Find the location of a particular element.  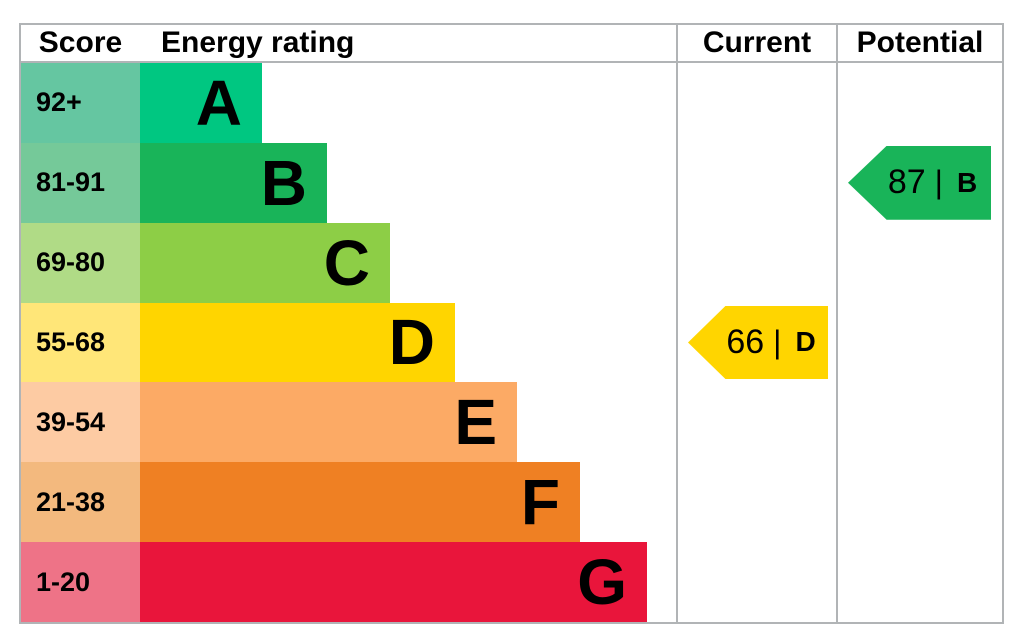

score-range-a: 92+ is located at coordinates (59, 102).